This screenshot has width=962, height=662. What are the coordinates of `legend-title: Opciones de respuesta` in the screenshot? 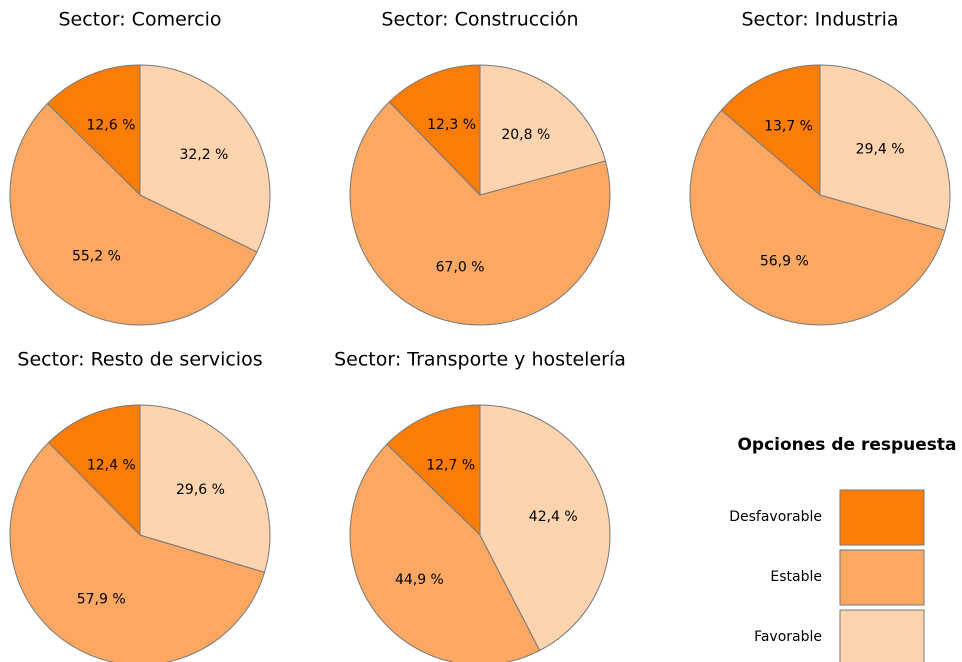 It's located at (846, 445).